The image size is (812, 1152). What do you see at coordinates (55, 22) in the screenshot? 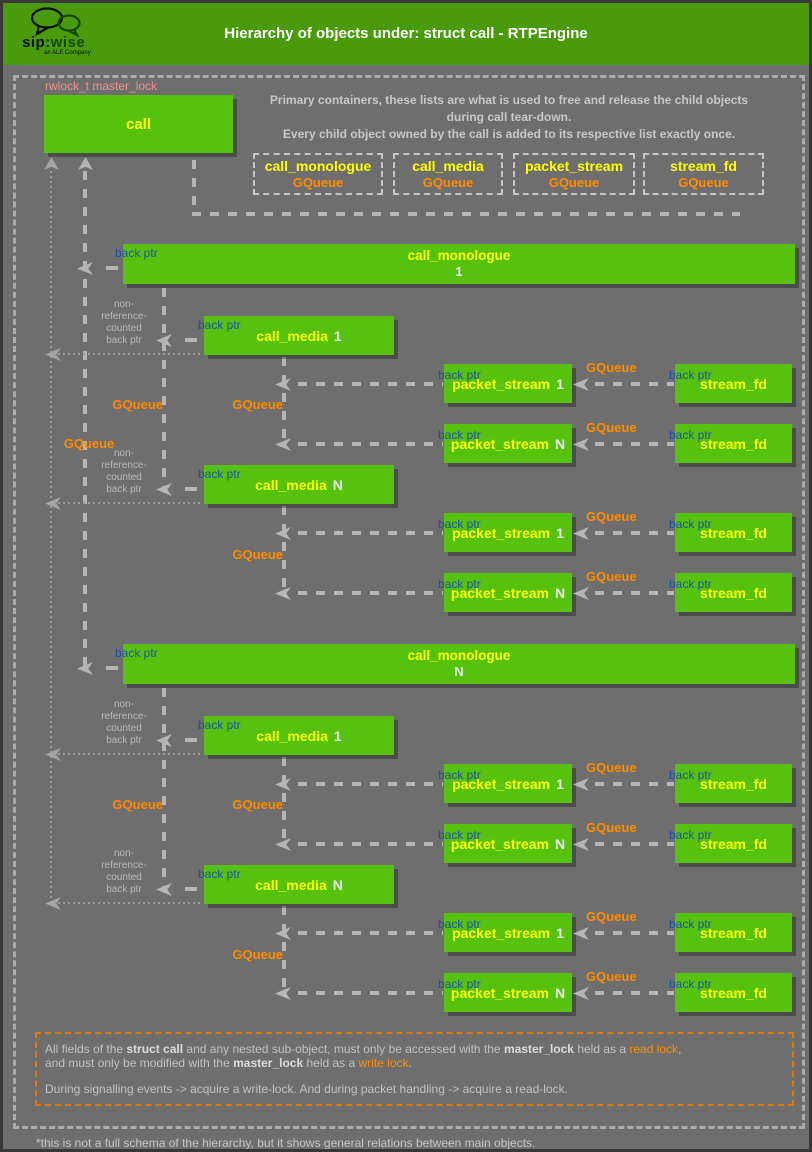
I see `speech-bubbles-icon` at bounding box center [55, 22].